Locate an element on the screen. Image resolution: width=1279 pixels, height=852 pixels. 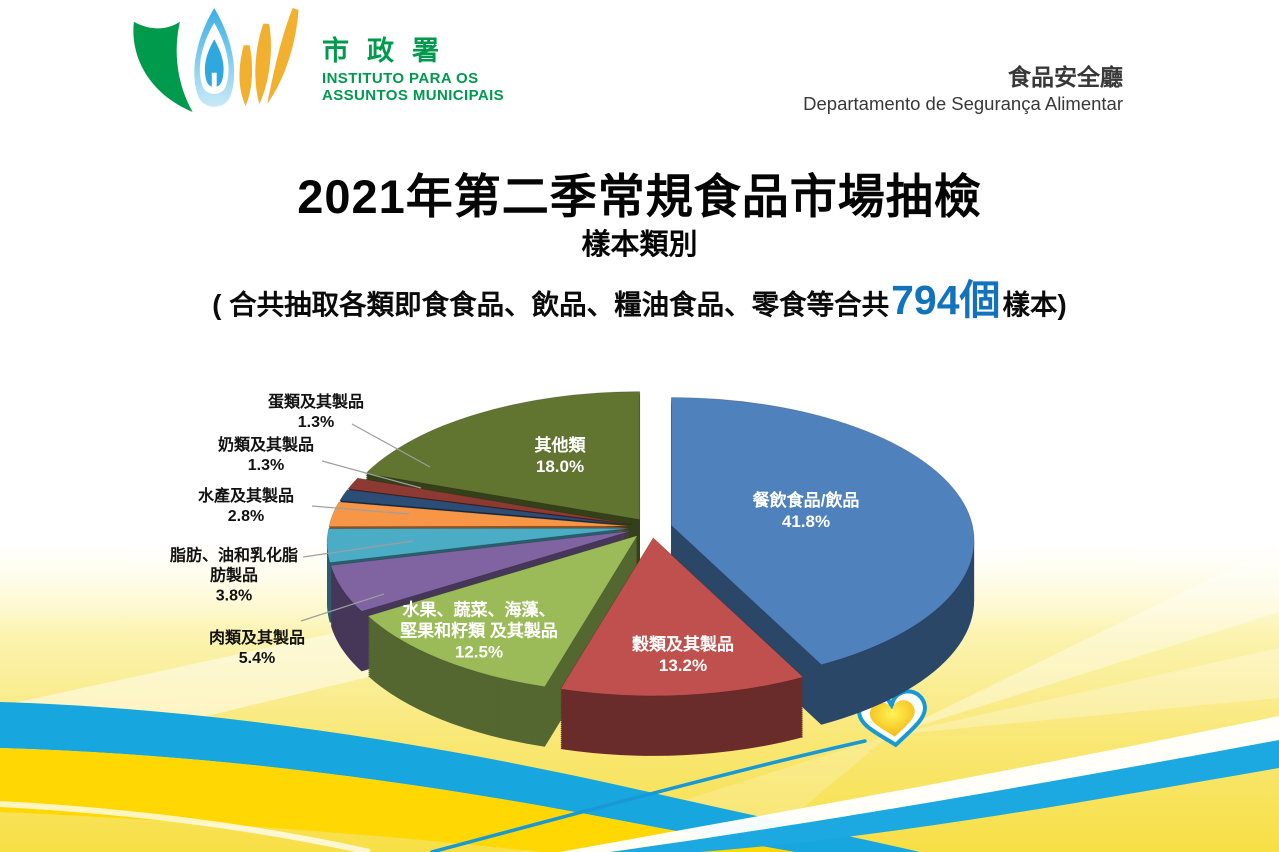
logo-org-zh: 市政署 is located at coordinates (389, 51).